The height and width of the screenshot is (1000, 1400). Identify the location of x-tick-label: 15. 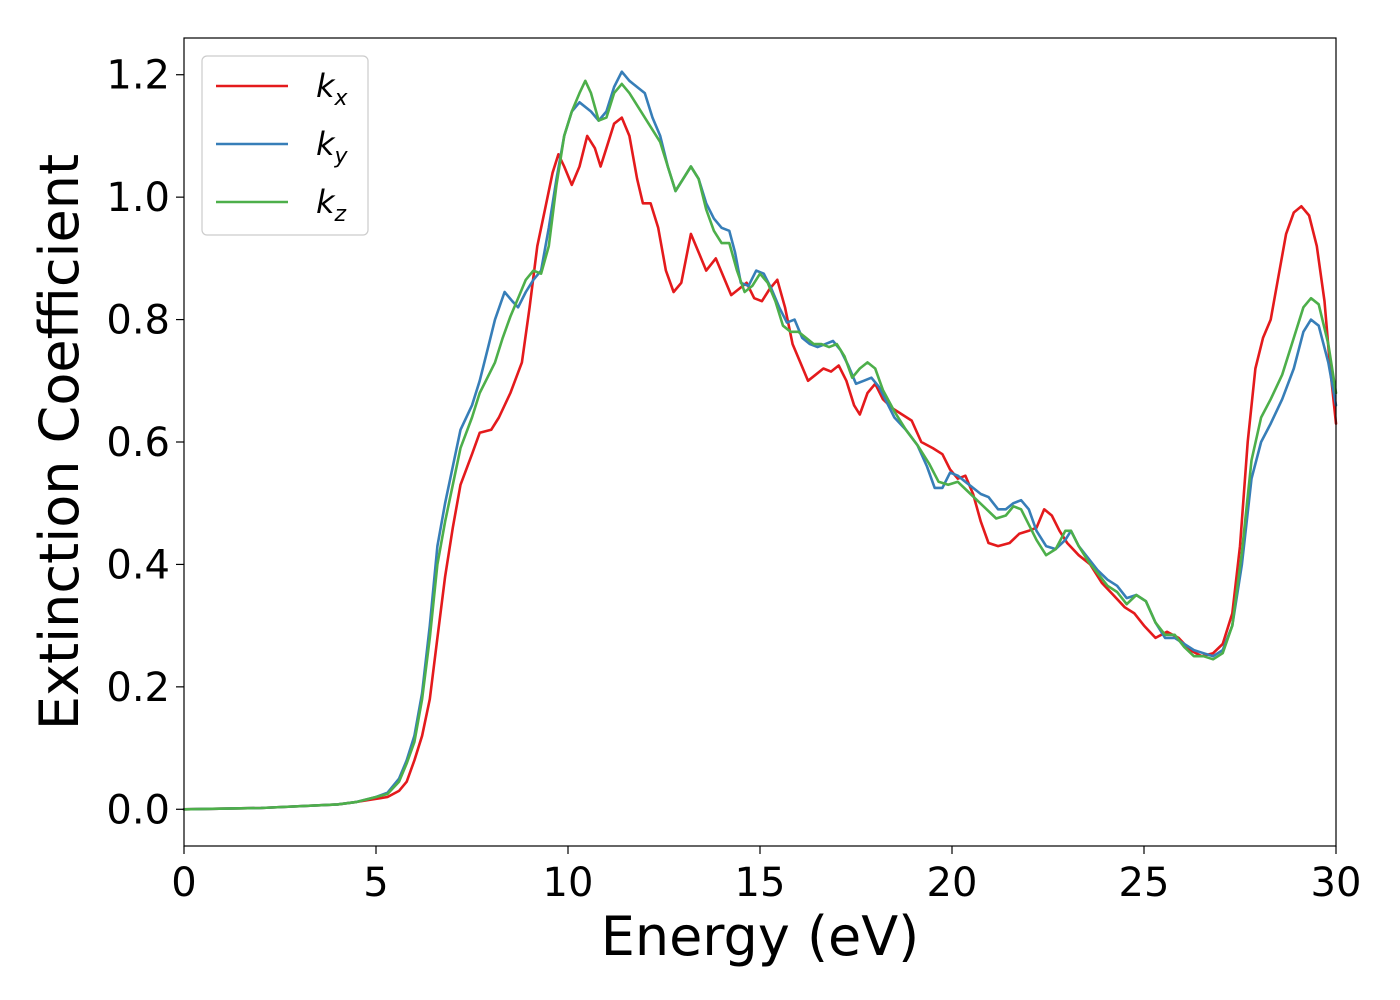
(760, 883).